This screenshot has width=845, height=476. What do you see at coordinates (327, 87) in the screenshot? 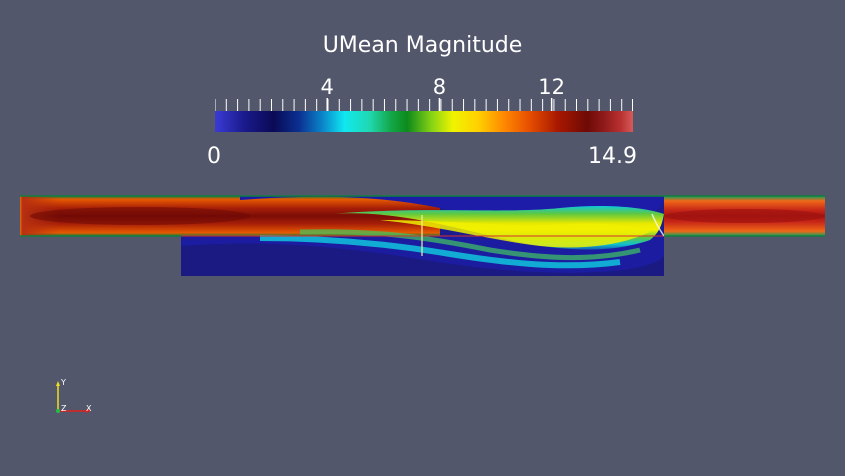
I see `legend-tick-label: 4` at bounding box center [327, 87].